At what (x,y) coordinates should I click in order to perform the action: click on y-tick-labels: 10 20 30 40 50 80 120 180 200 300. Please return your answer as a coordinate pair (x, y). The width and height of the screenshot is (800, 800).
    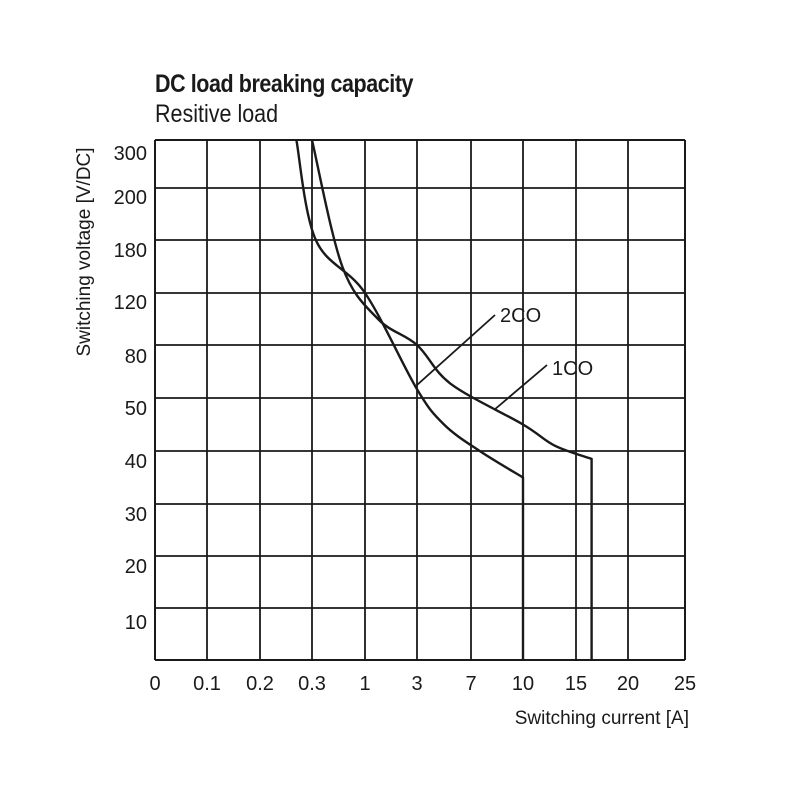
    Looking at the image, I should click on (130, 388).